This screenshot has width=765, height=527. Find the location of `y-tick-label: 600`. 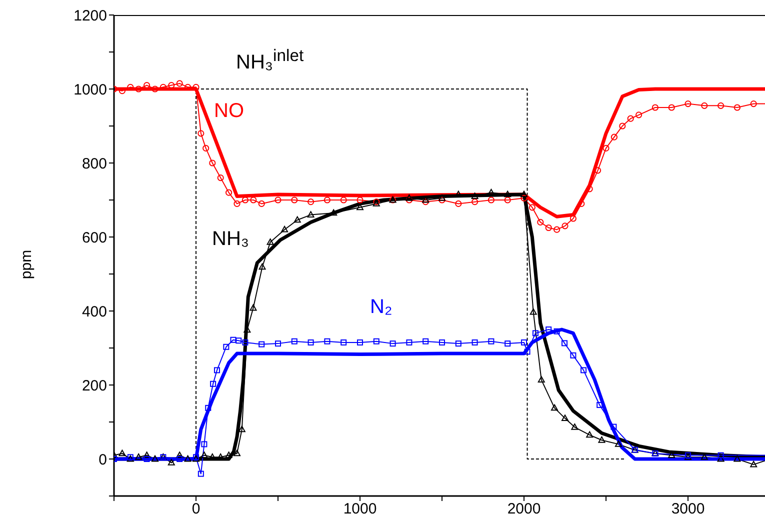

y-tick-label: 600 is located at coordinates (94, 237).